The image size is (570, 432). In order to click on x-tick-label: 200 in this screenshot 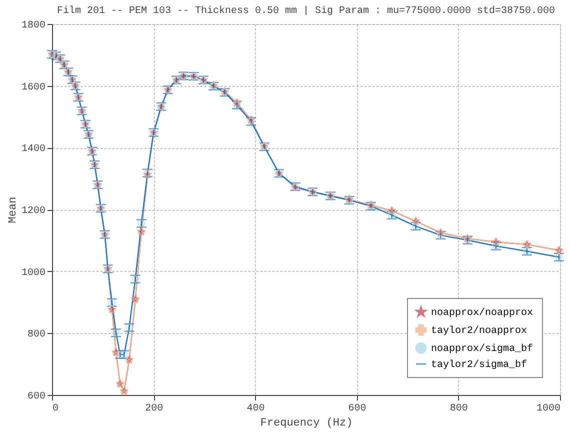, I will do `click(154, 409)`.